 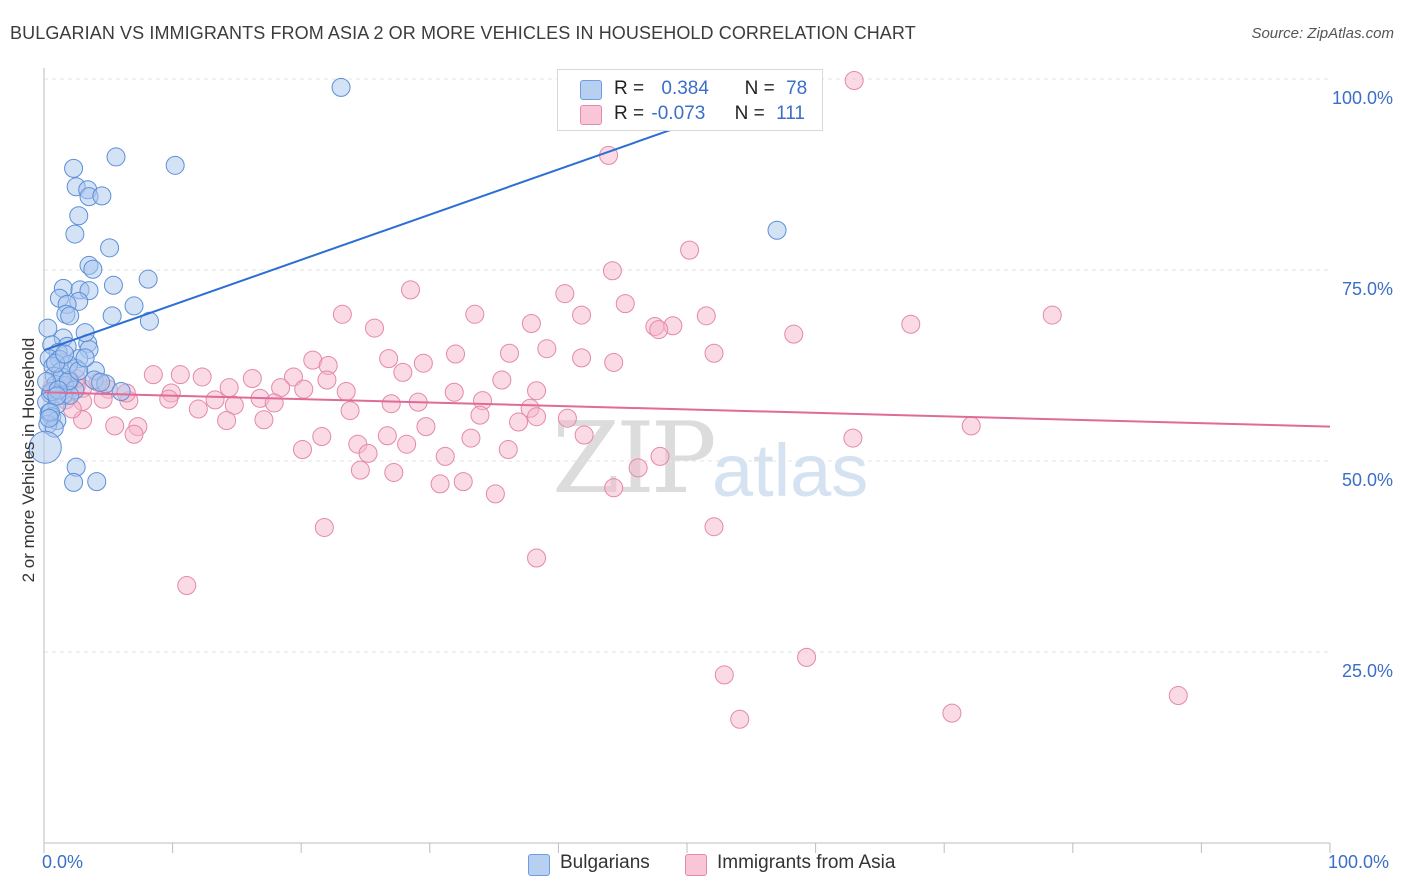 What do you see at coordinates (591, 115) in the screenshot?
I see `legend-swatch-pink` at bounding box center [591, 115].